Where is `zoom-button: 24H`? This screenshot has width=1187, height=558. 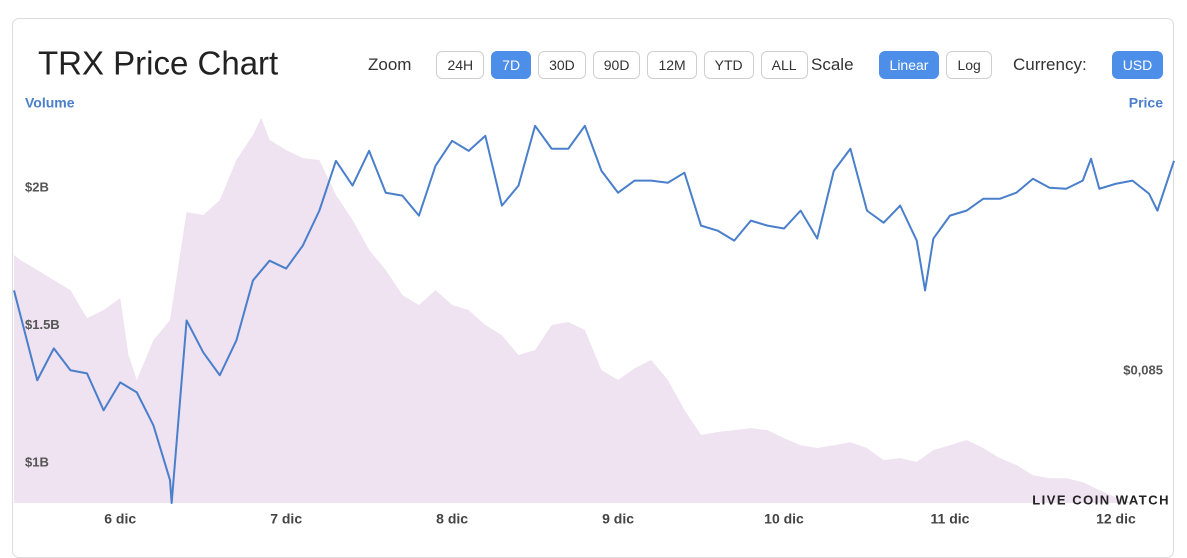 zoom-button: 24H is located at coordinates (460, 65).